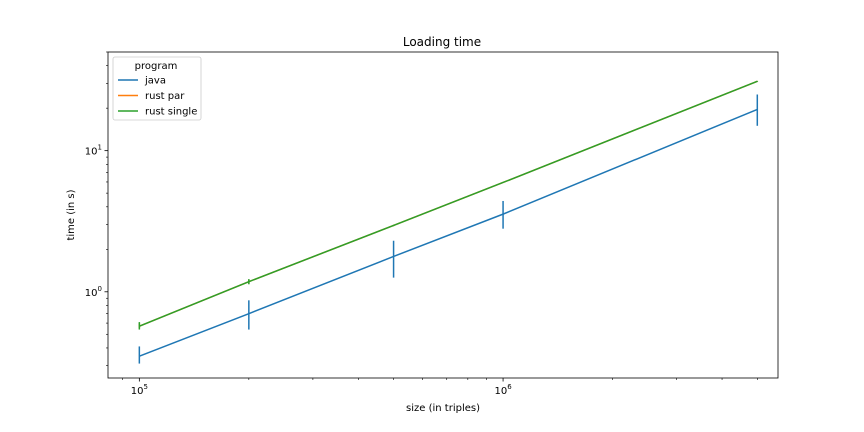 Image resolution: width=864 pixels, height=432 pixels. What do you see at coordinates (139, 390) in the screenshot?
I see `x-tick-label-0: 10⁵` at bounding box center [139, 390].